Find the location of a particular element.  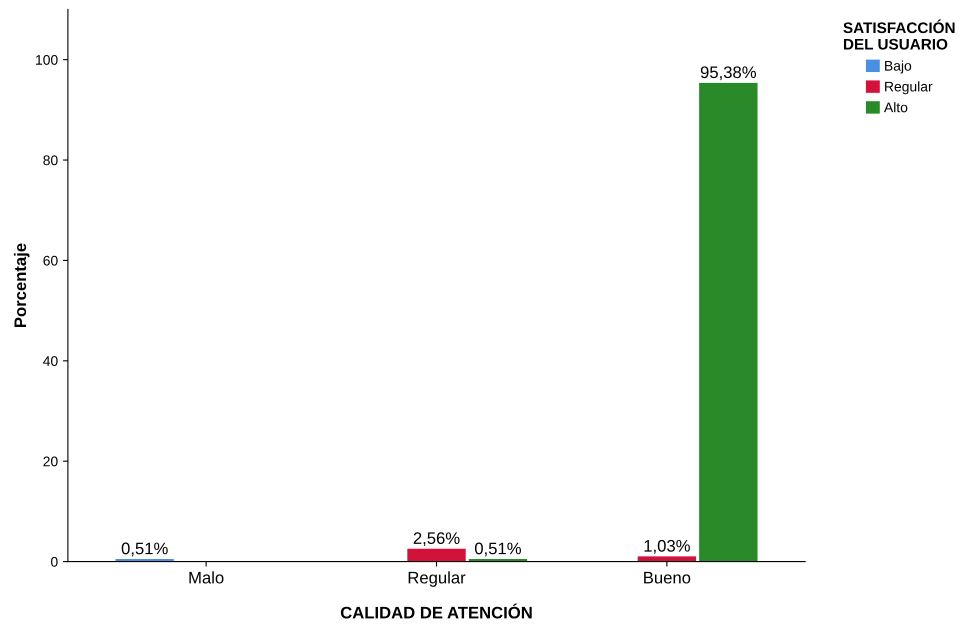

data-label: 95,38% is located at coordinates (728, 73).